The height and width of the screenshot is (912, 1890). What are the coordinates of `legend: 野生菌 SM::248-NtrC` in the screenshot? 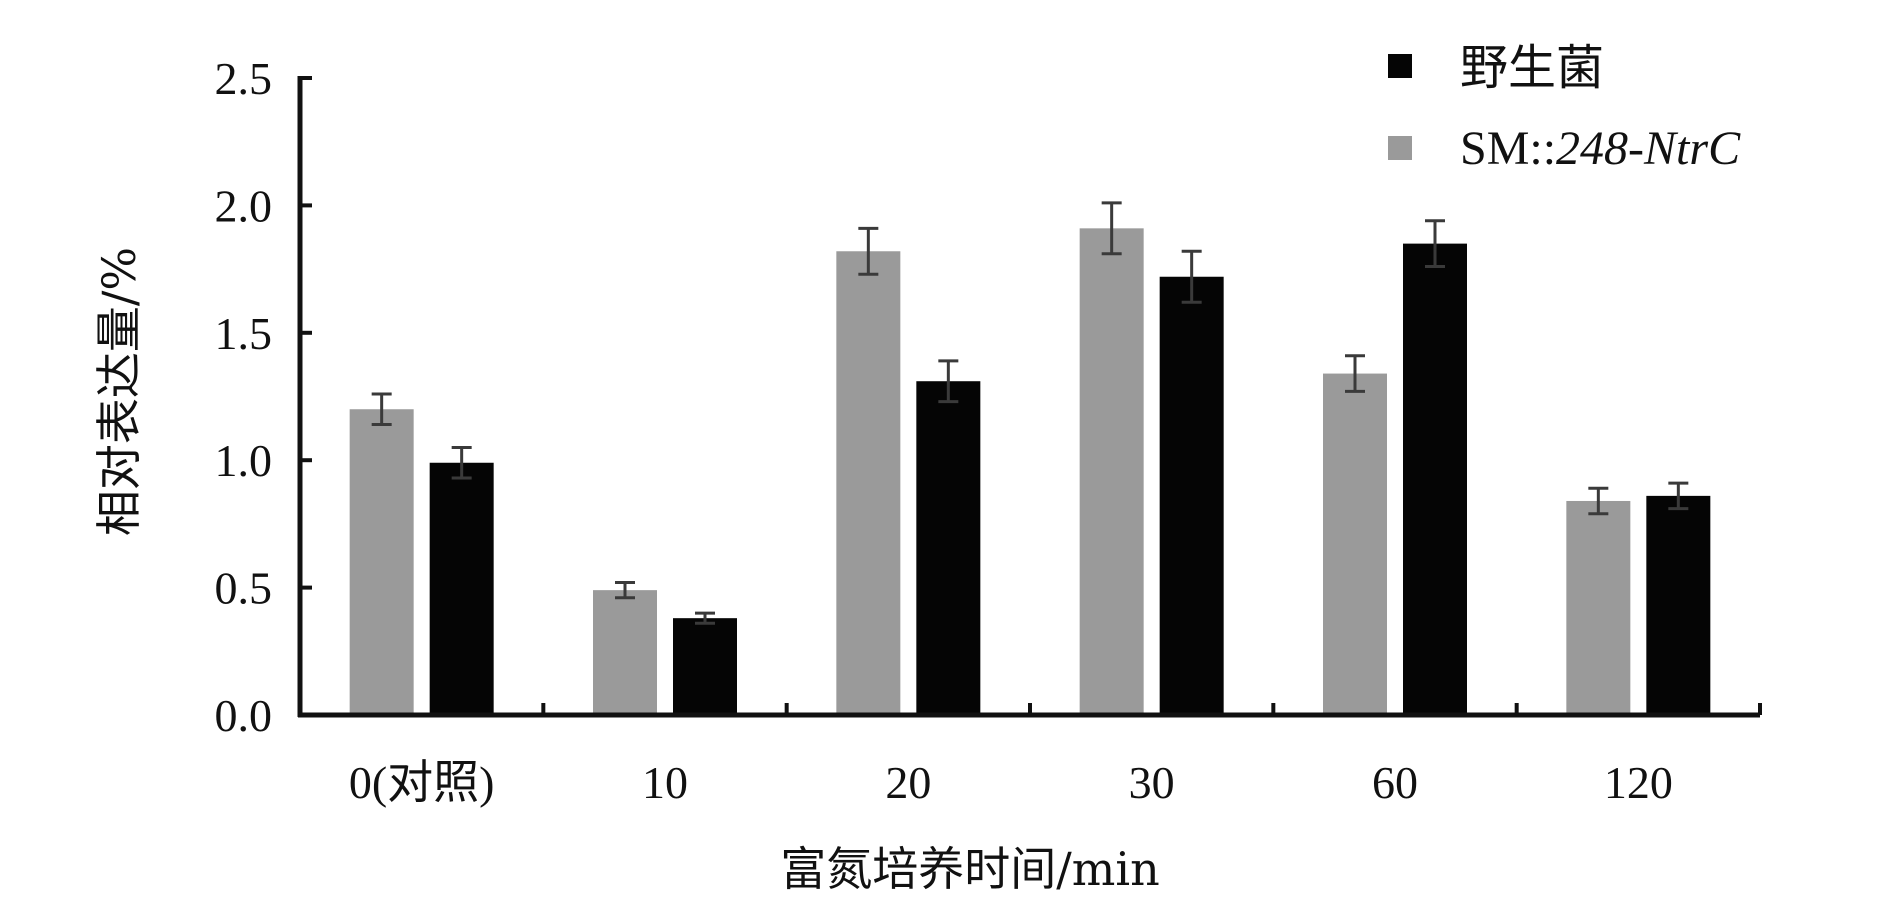 It's located at (1564, 108).